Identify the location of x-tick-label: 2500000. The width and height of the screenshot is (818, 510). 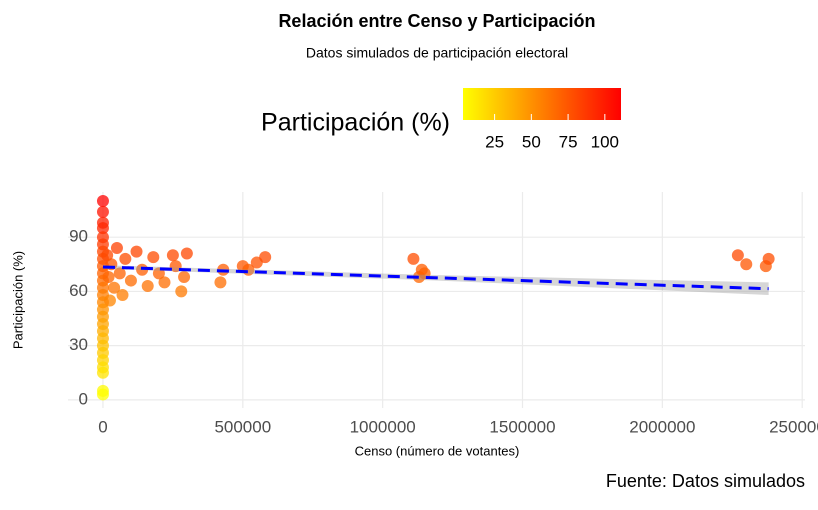
(793, 426).